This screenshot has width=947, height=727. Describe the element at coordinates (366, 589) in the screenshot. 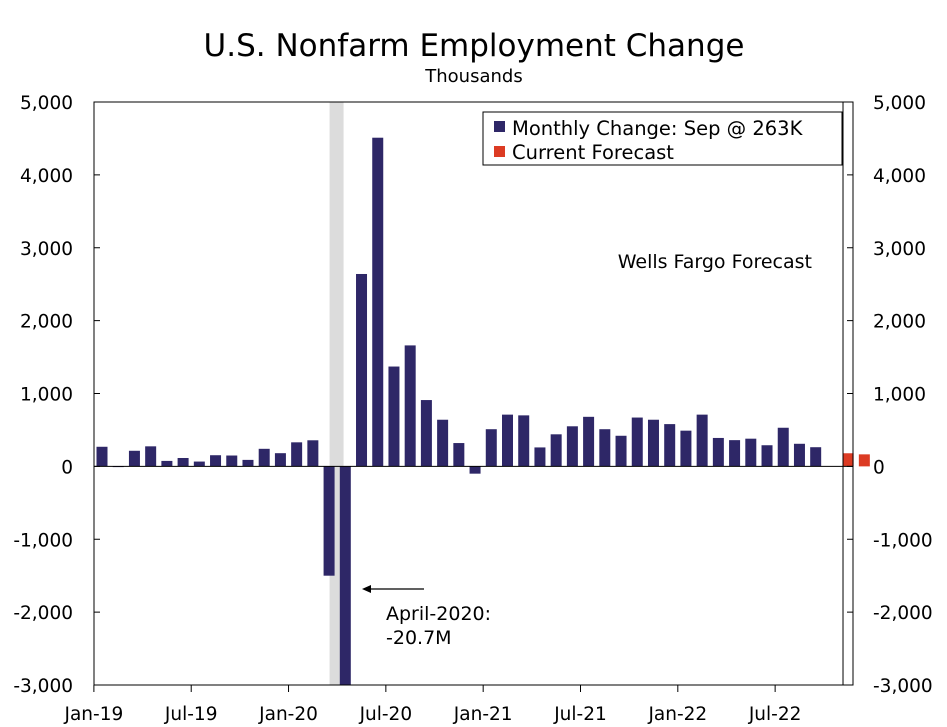

I see `annotation-arrow-head` at that location.